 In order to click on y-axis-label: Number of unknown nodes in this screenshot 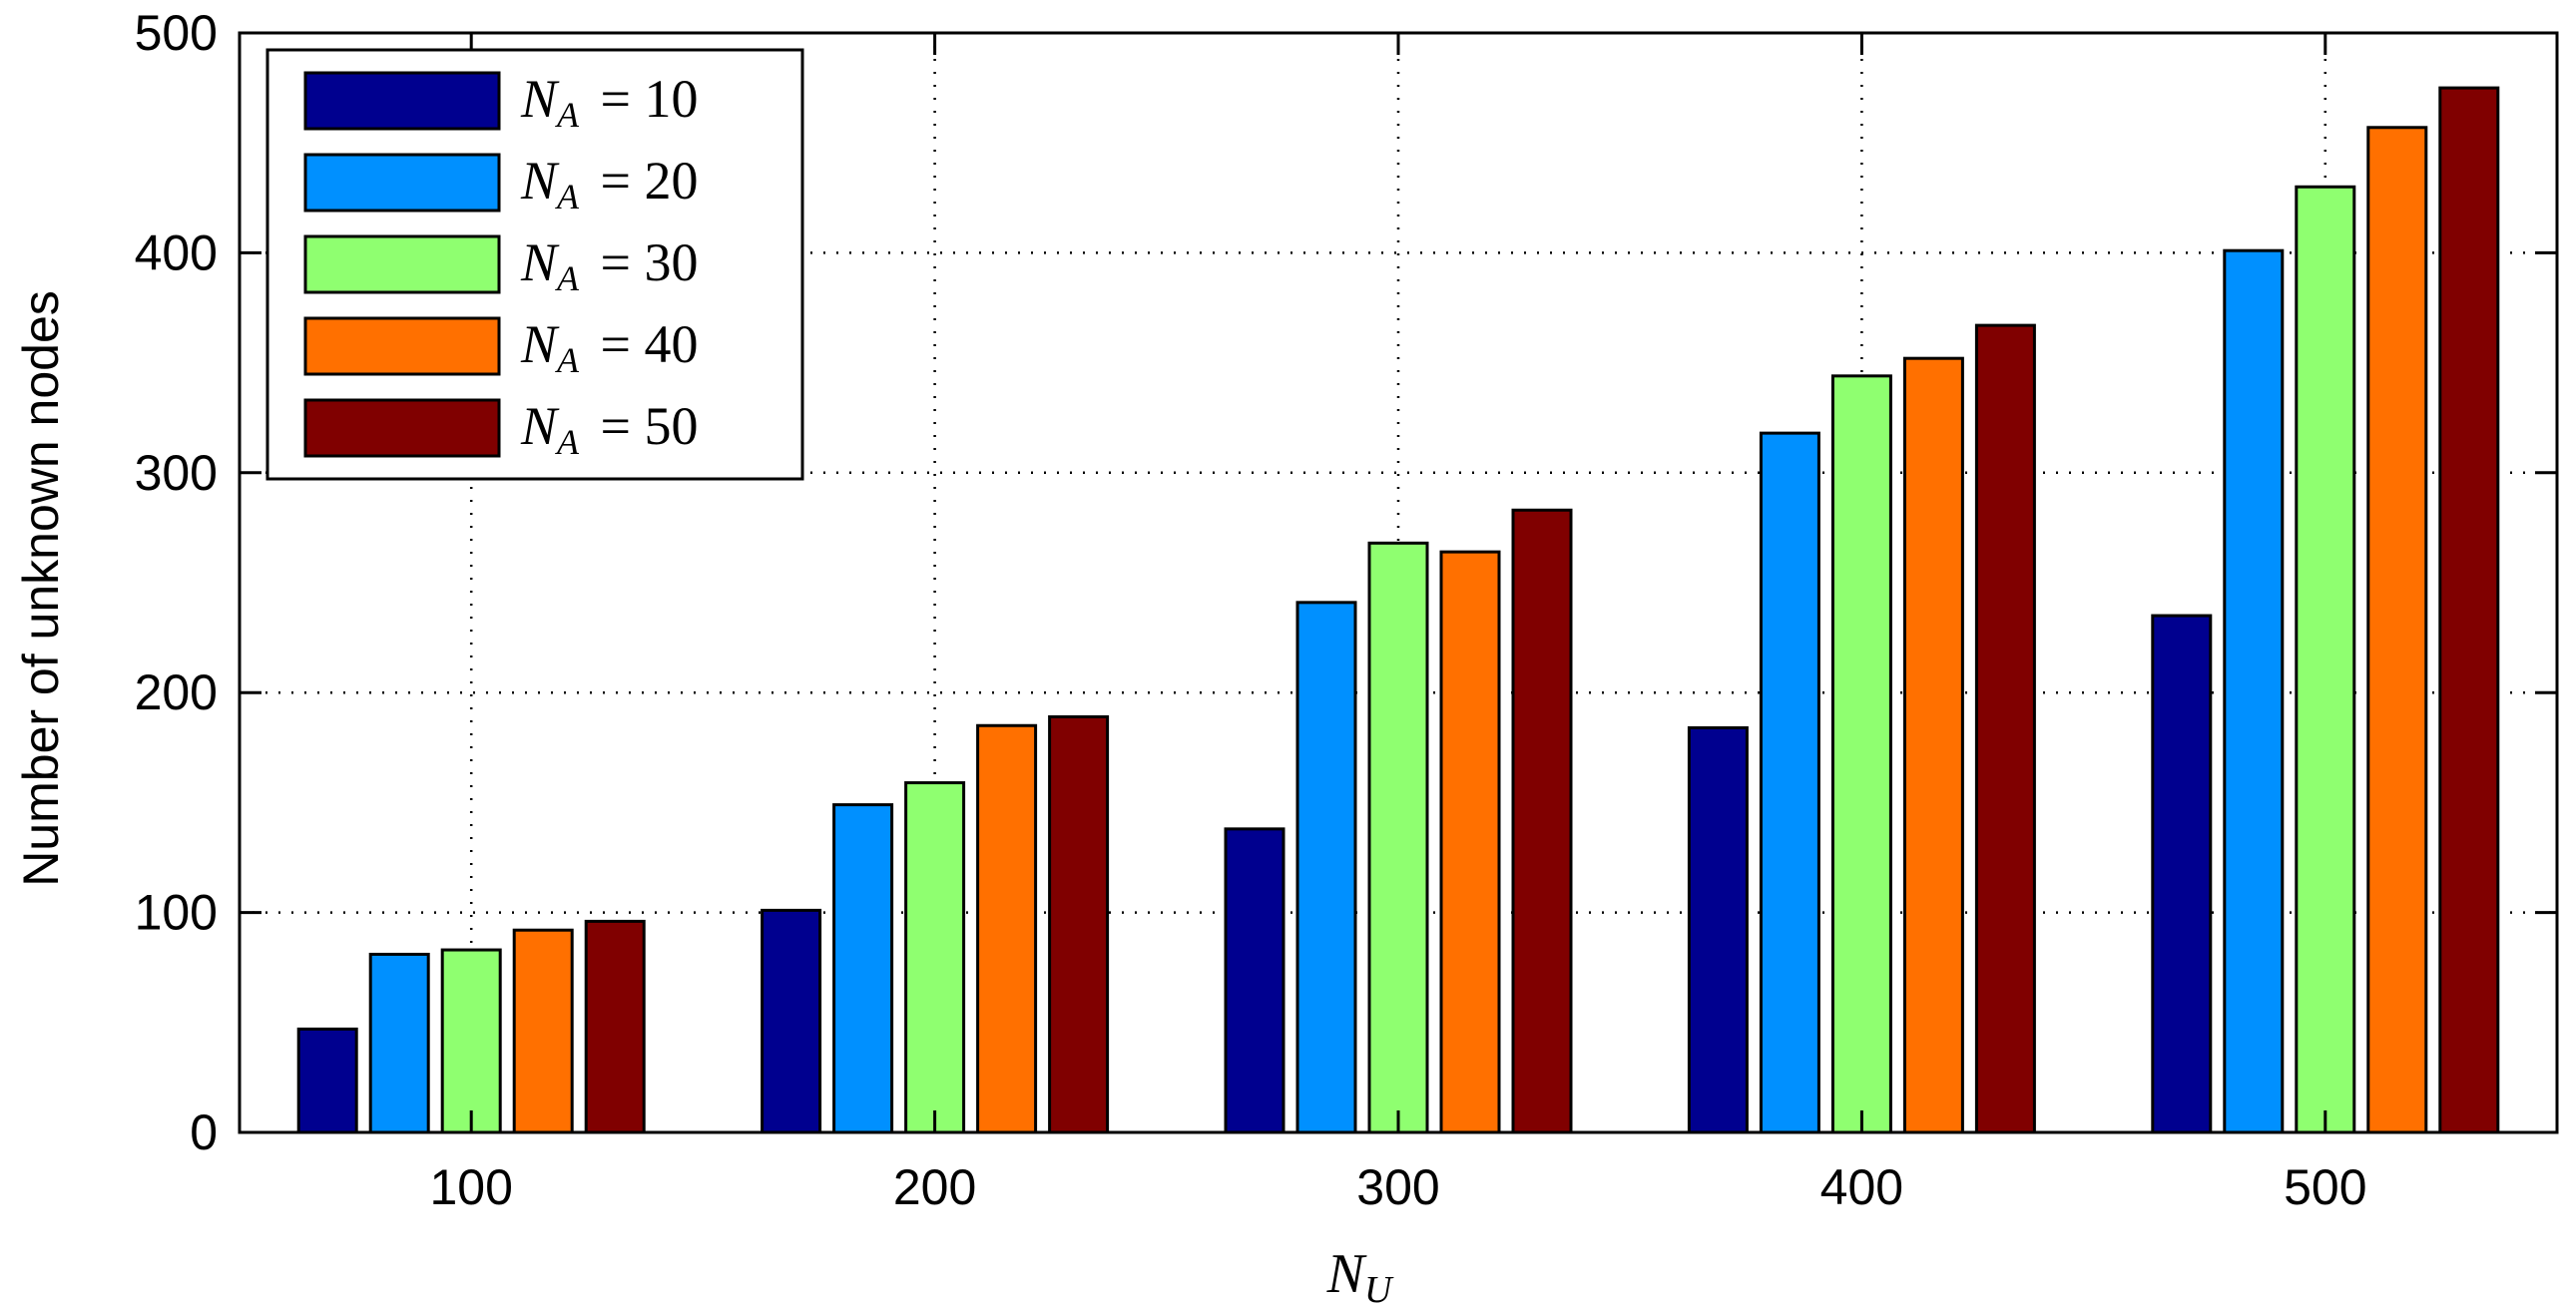, I will do `click(41, 588)`.